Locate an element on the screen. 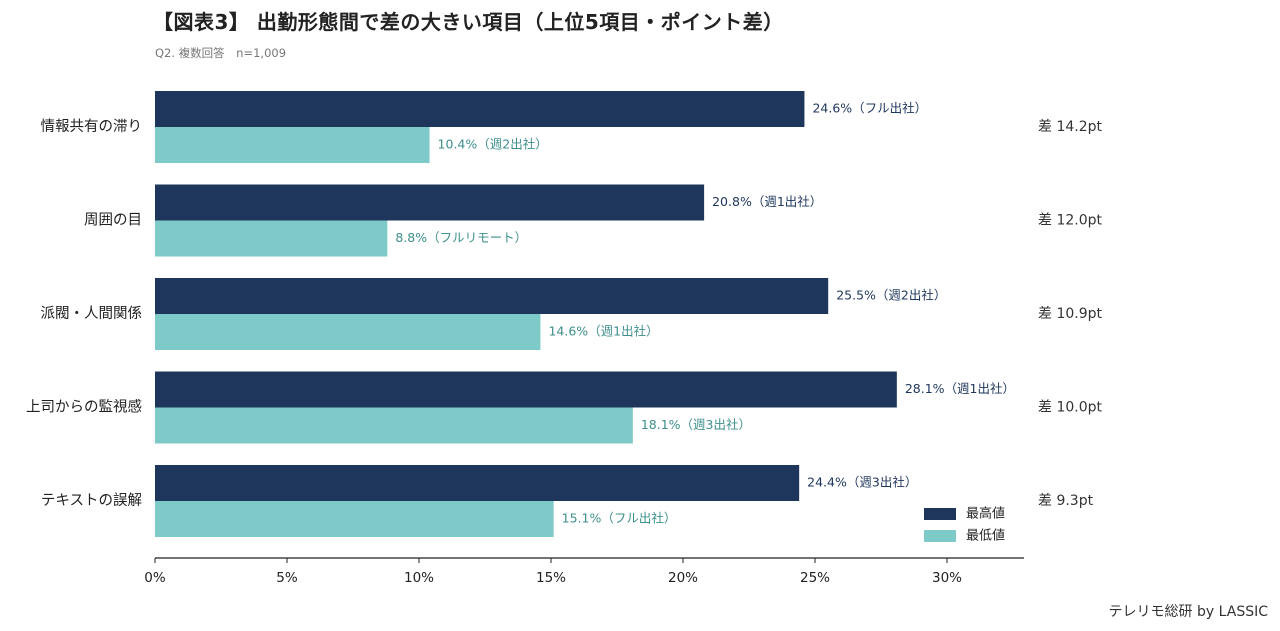 This screenshot has height=631, width=1280. category-label: 情報共有の滞り is located at coordinates (92, 126).